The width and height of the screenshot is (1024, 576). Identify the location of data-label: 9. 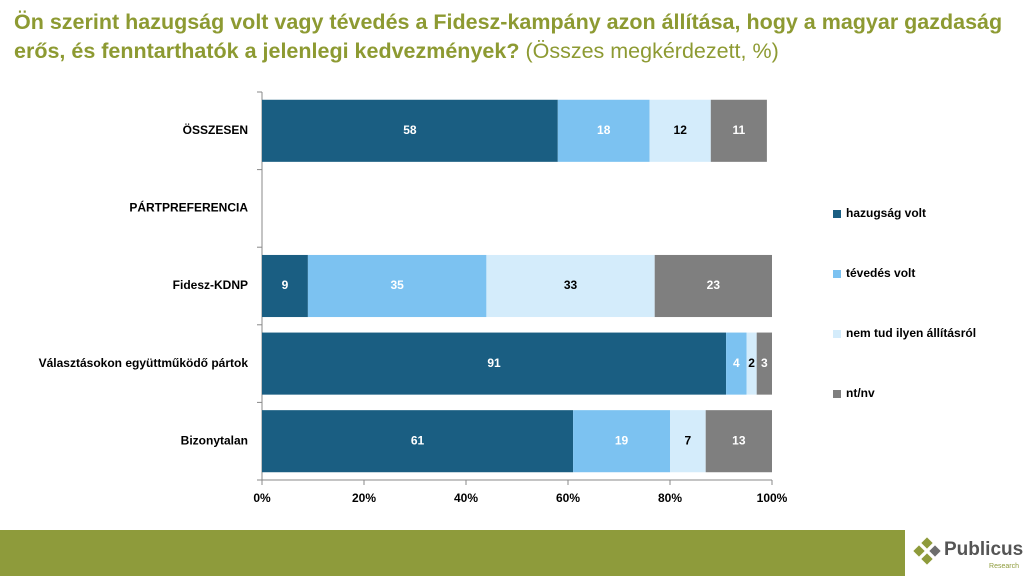
(285, 285).